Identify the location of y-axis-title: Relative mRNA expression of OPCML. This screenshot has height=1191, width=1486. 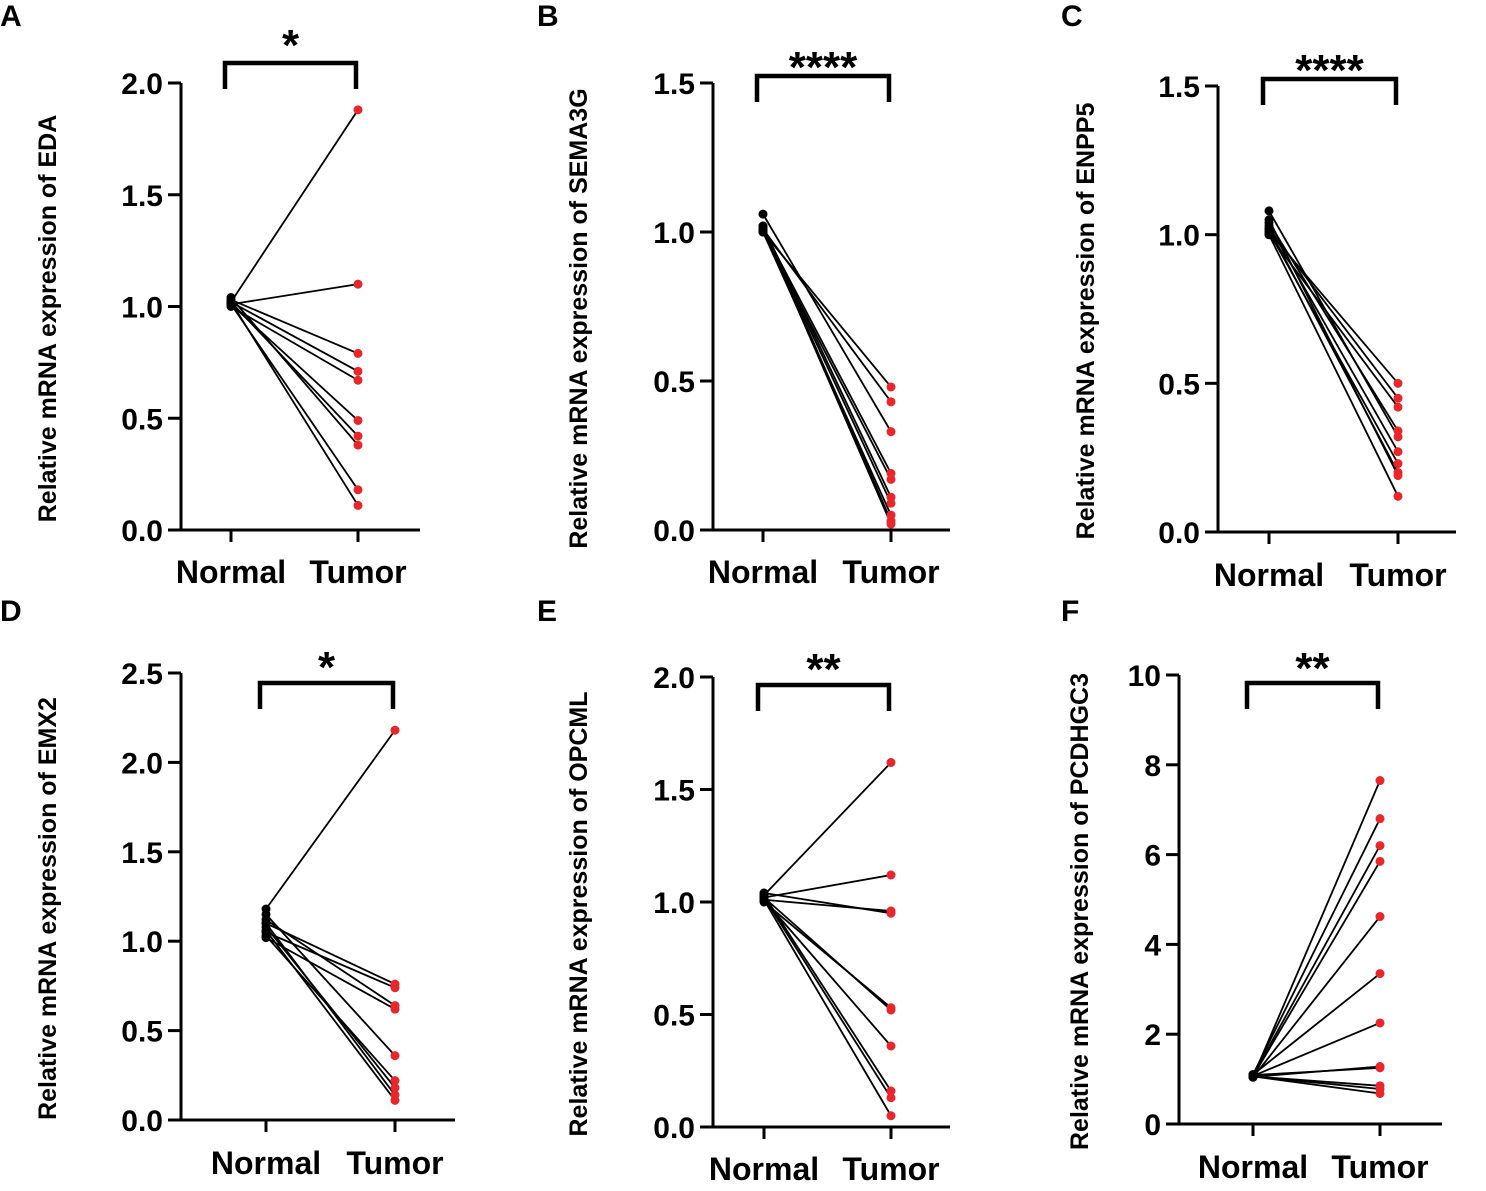
(579, 913).